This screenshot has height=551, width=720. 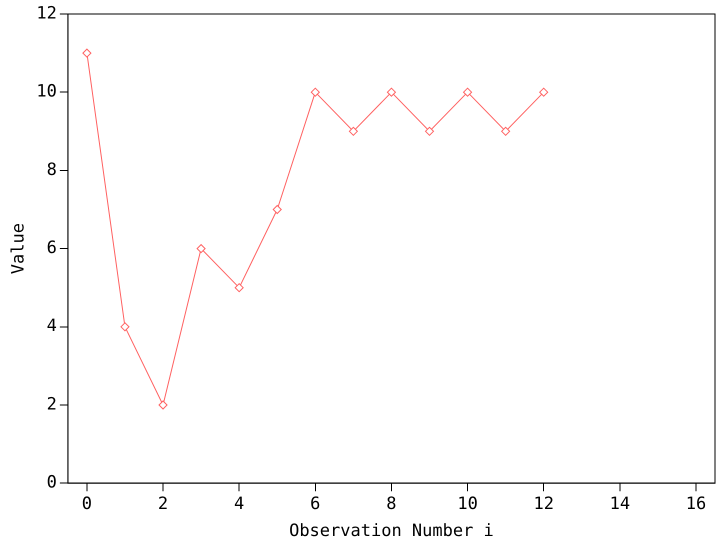 I want to click on x-tick-label: 6, so click(x=315, y=504).